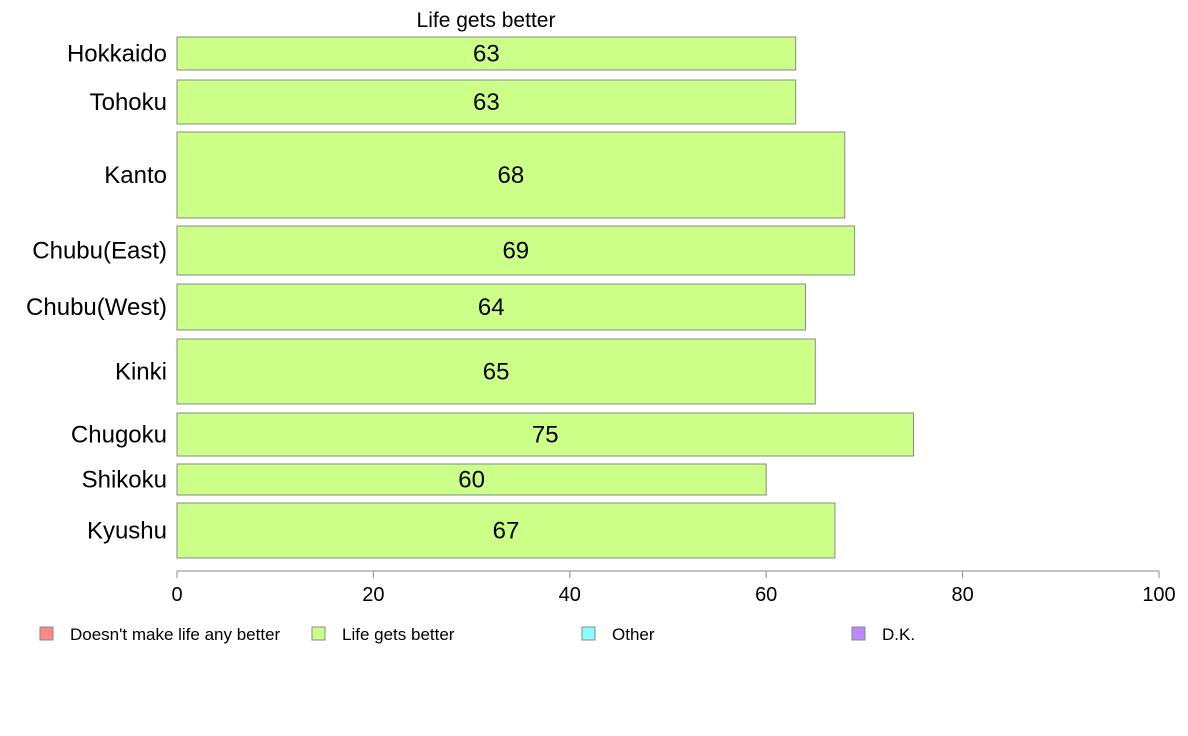  I want to click on legend-label-d-k: D.K., so click(898, 634).